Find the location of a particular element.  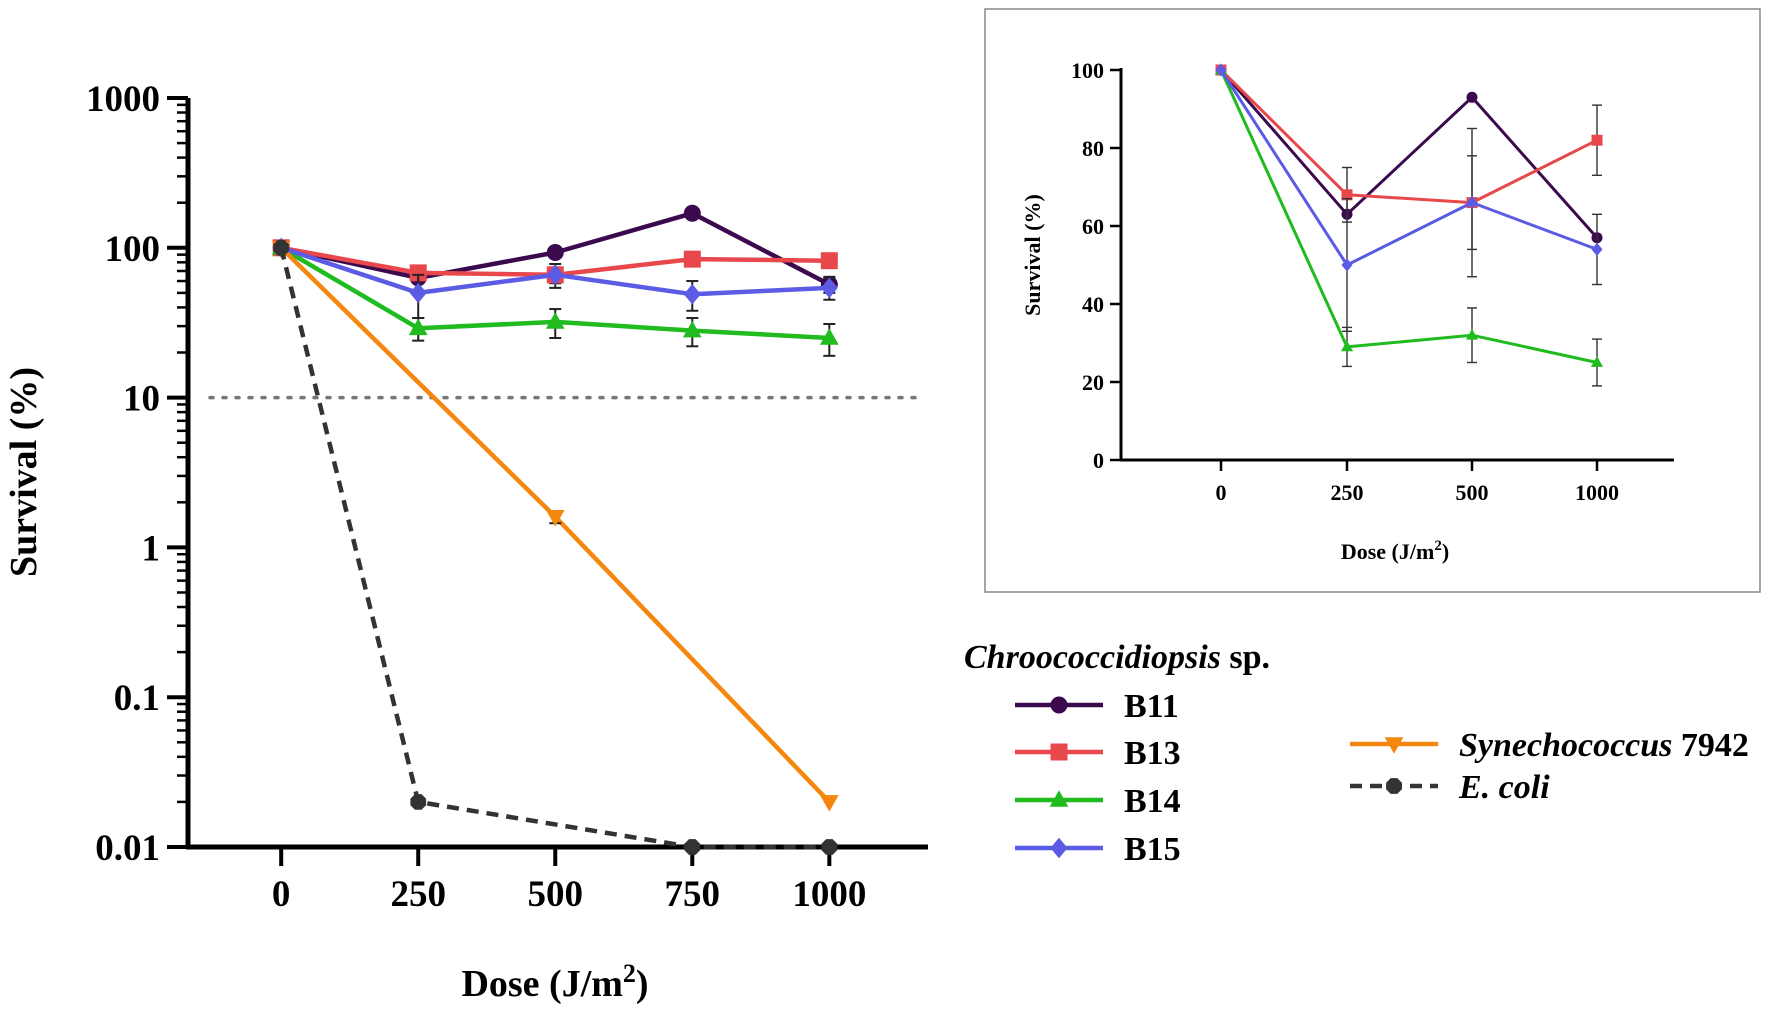

legend-label: B14 is located at coordinates (1152, 801).